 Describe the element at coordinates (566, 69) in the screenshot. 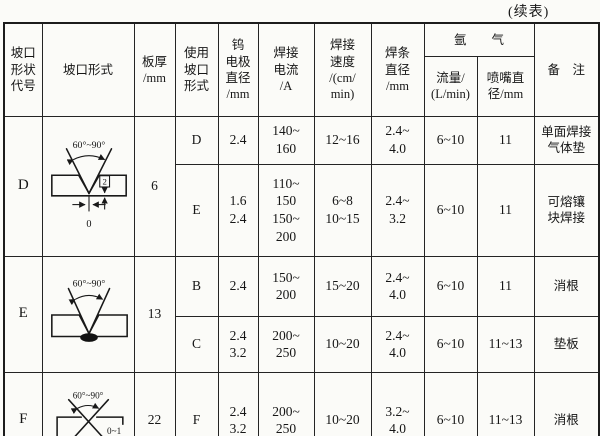

I see `header-remarks: 备 注` at that location.